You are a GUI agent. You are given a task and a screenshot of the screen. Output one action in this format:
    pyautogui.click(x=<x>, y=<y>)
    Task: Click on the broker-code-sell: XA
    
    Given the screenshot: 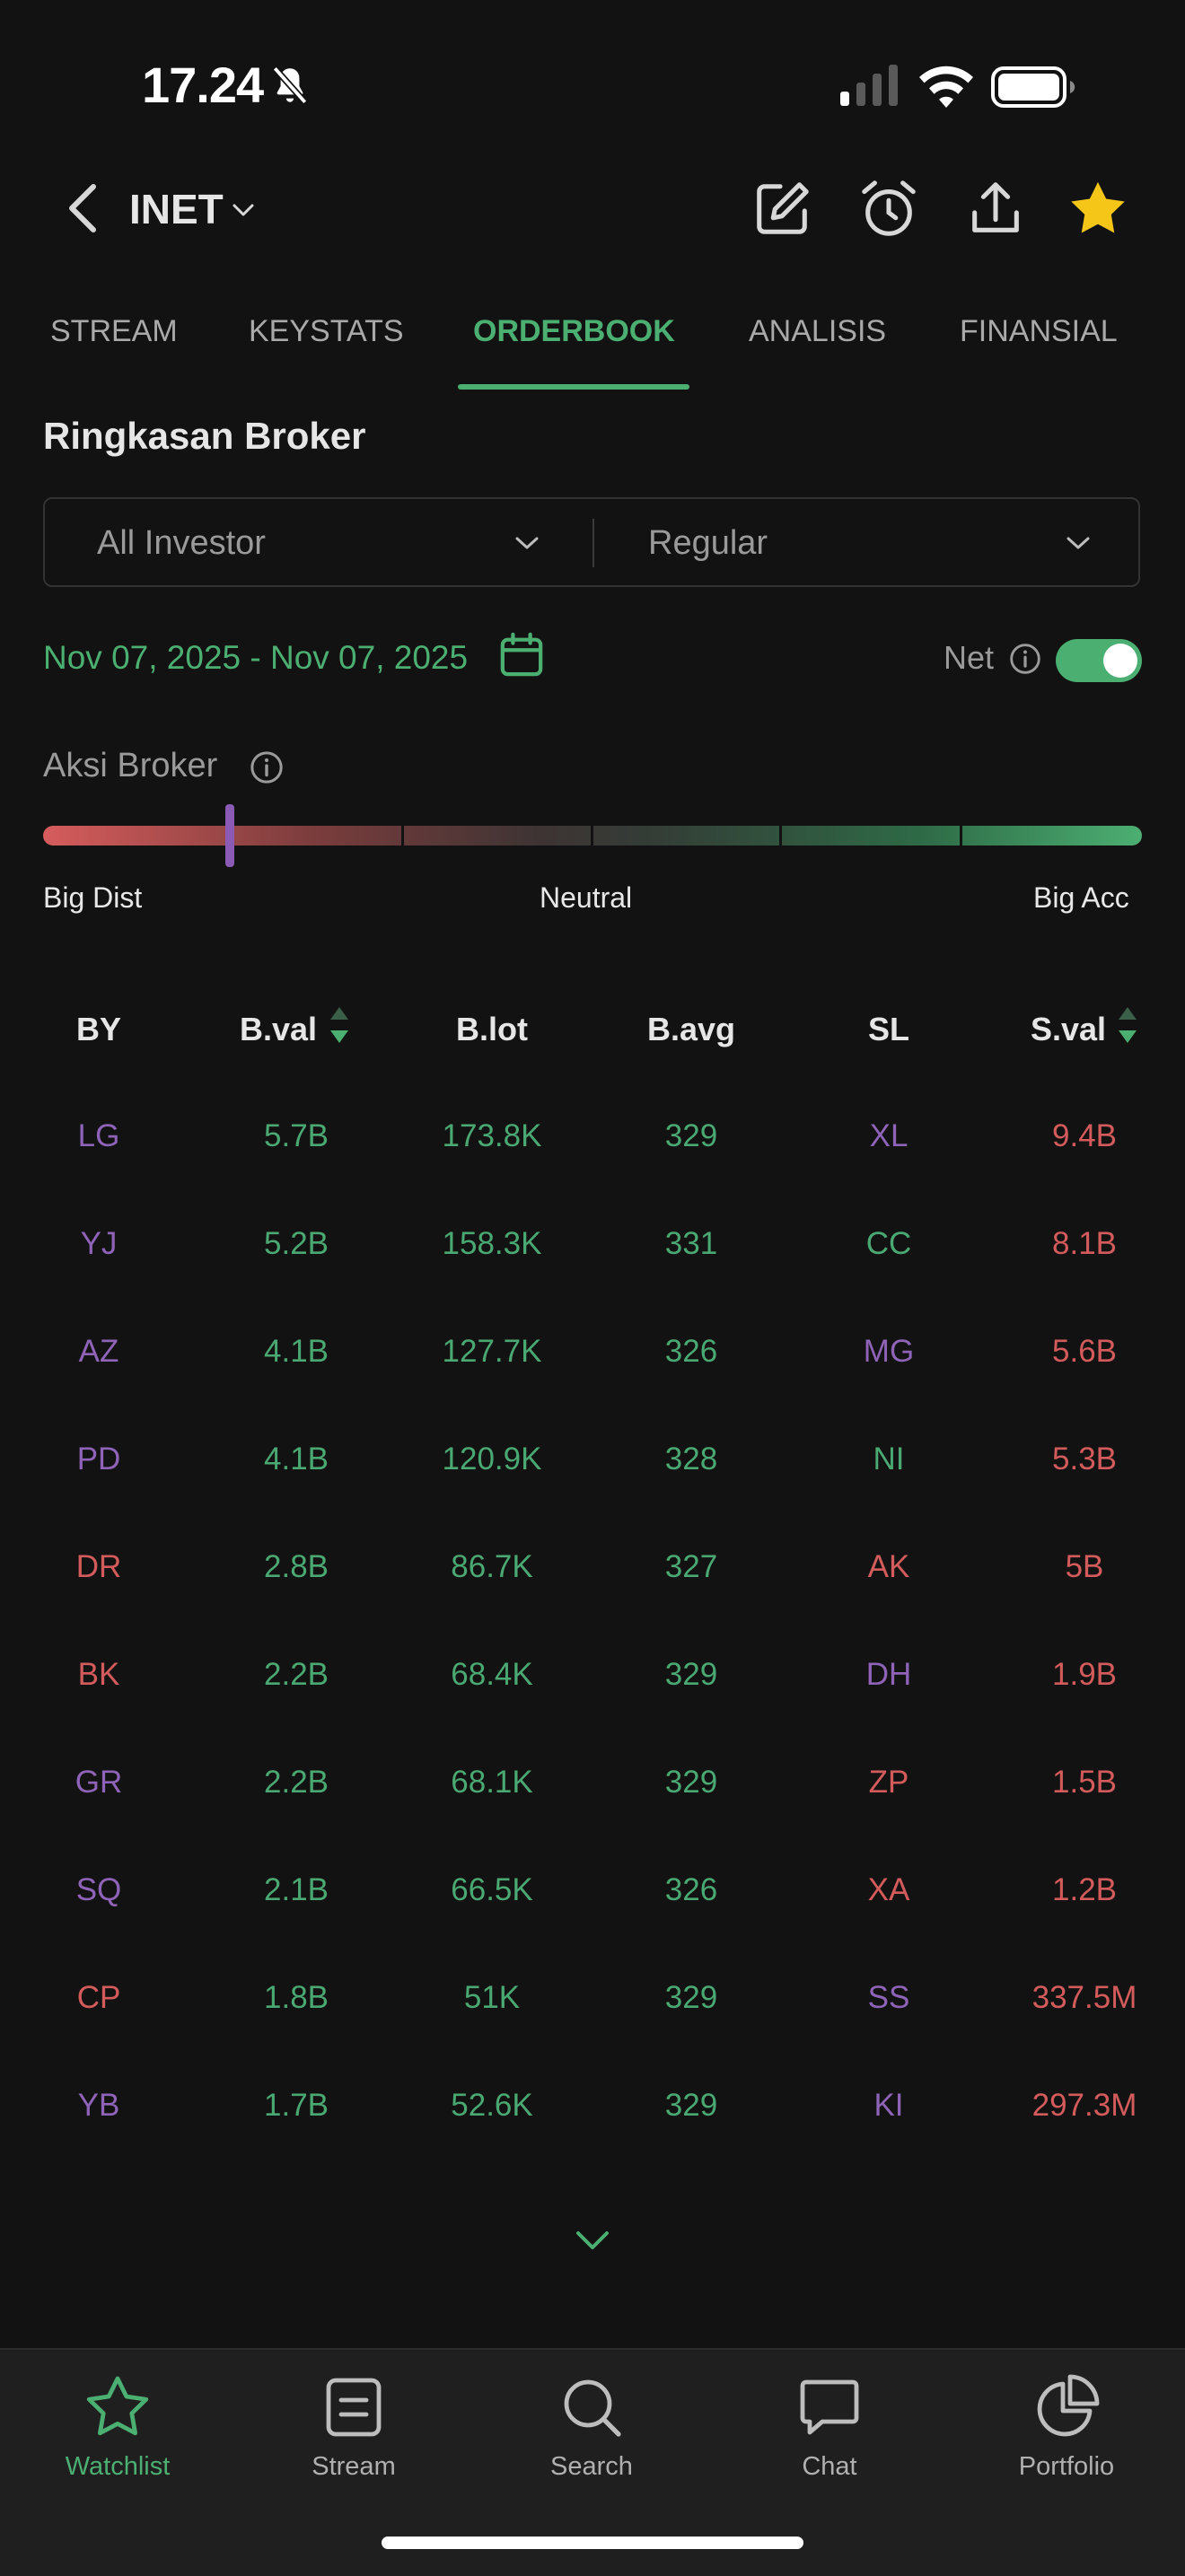 What is the action you would take?
    pyautogui.click(x=888, y=1889)
    